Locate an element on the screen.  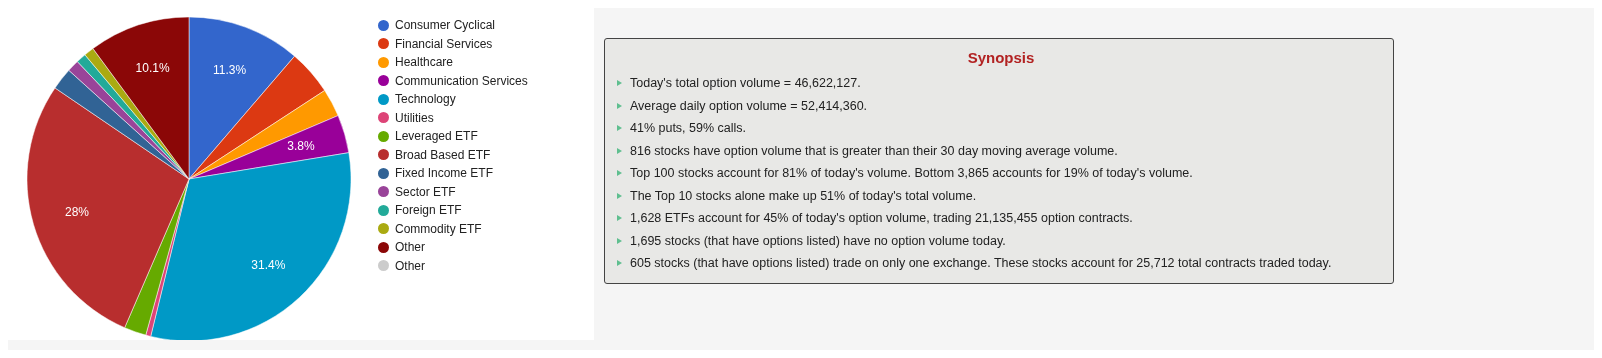
legend-label: Broad Based ETF is located at coordinates (443, 154).